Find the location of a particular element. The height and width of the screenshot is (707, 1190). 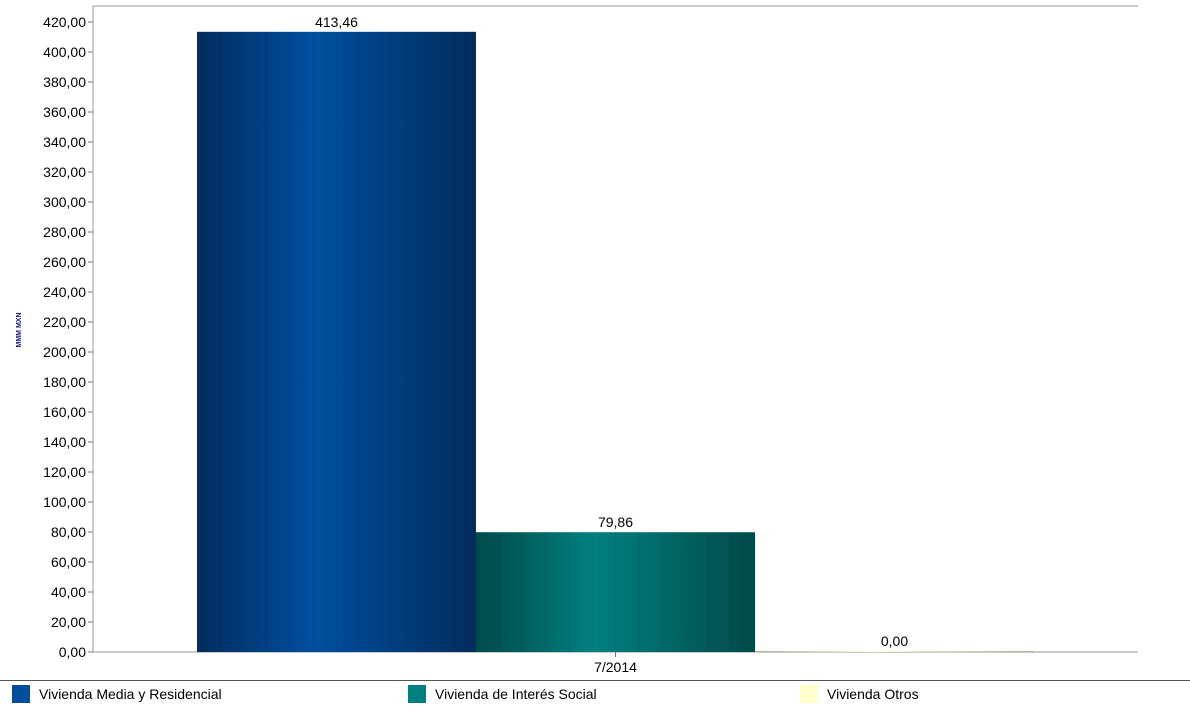

x-tick-label: 7/2014 is located at coordinates (615, 667).